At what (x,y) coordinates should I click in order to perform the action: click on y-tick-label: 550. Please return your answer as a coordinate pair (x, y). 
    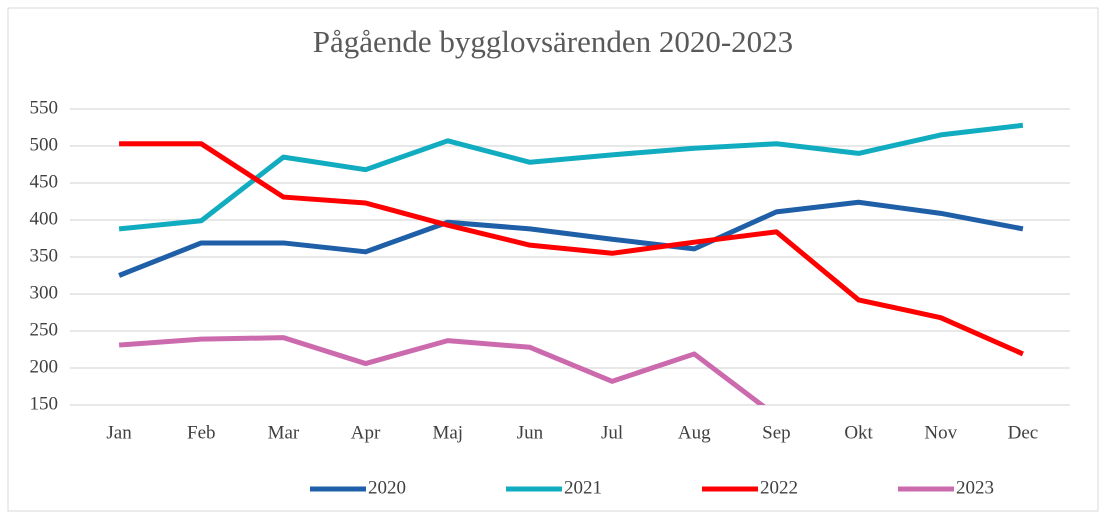
    Looking at the image, I should click on (44, 107).